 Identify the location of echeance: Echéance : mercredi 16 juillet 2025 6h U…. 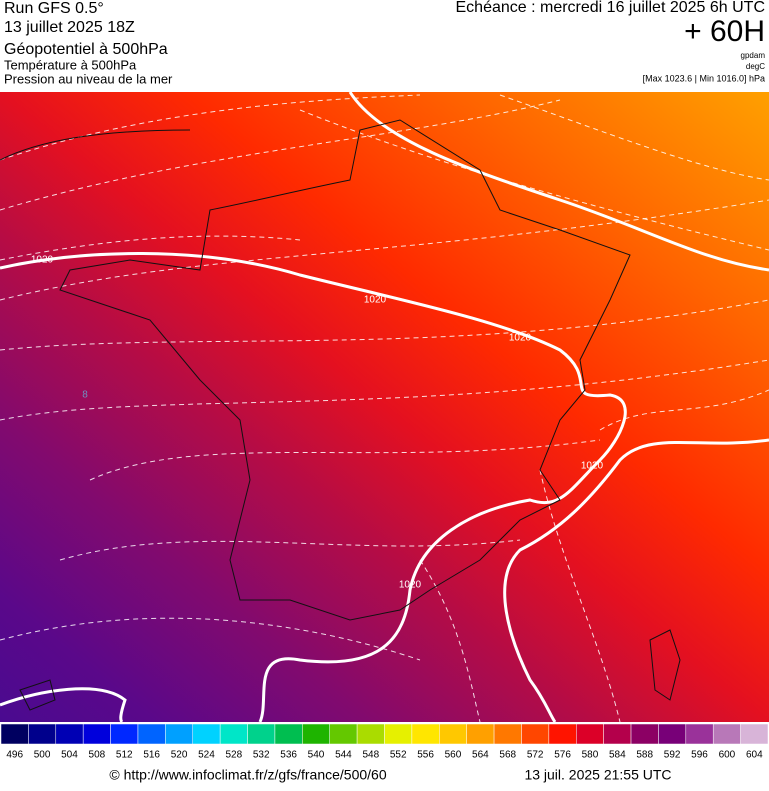
(611, 8).